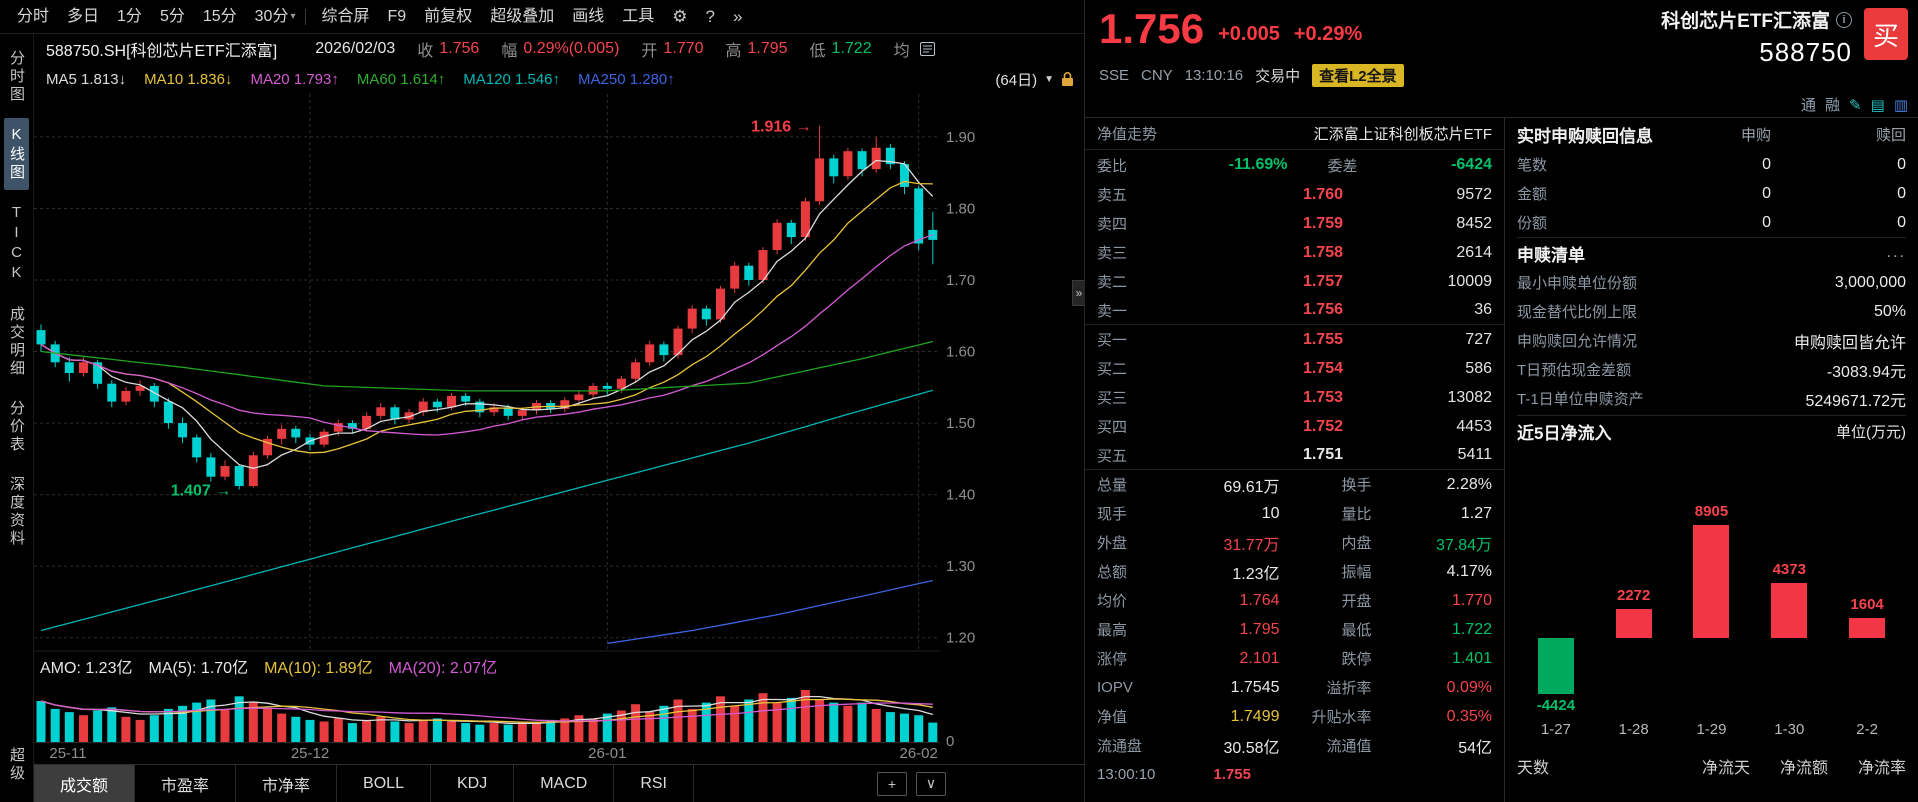 Image resolution: width=1918 pixels, height=802 pixels. Describe the element at coordinates (1049, 79) in the screenshot. I see `chevron-down-icon: ▼` at that location.